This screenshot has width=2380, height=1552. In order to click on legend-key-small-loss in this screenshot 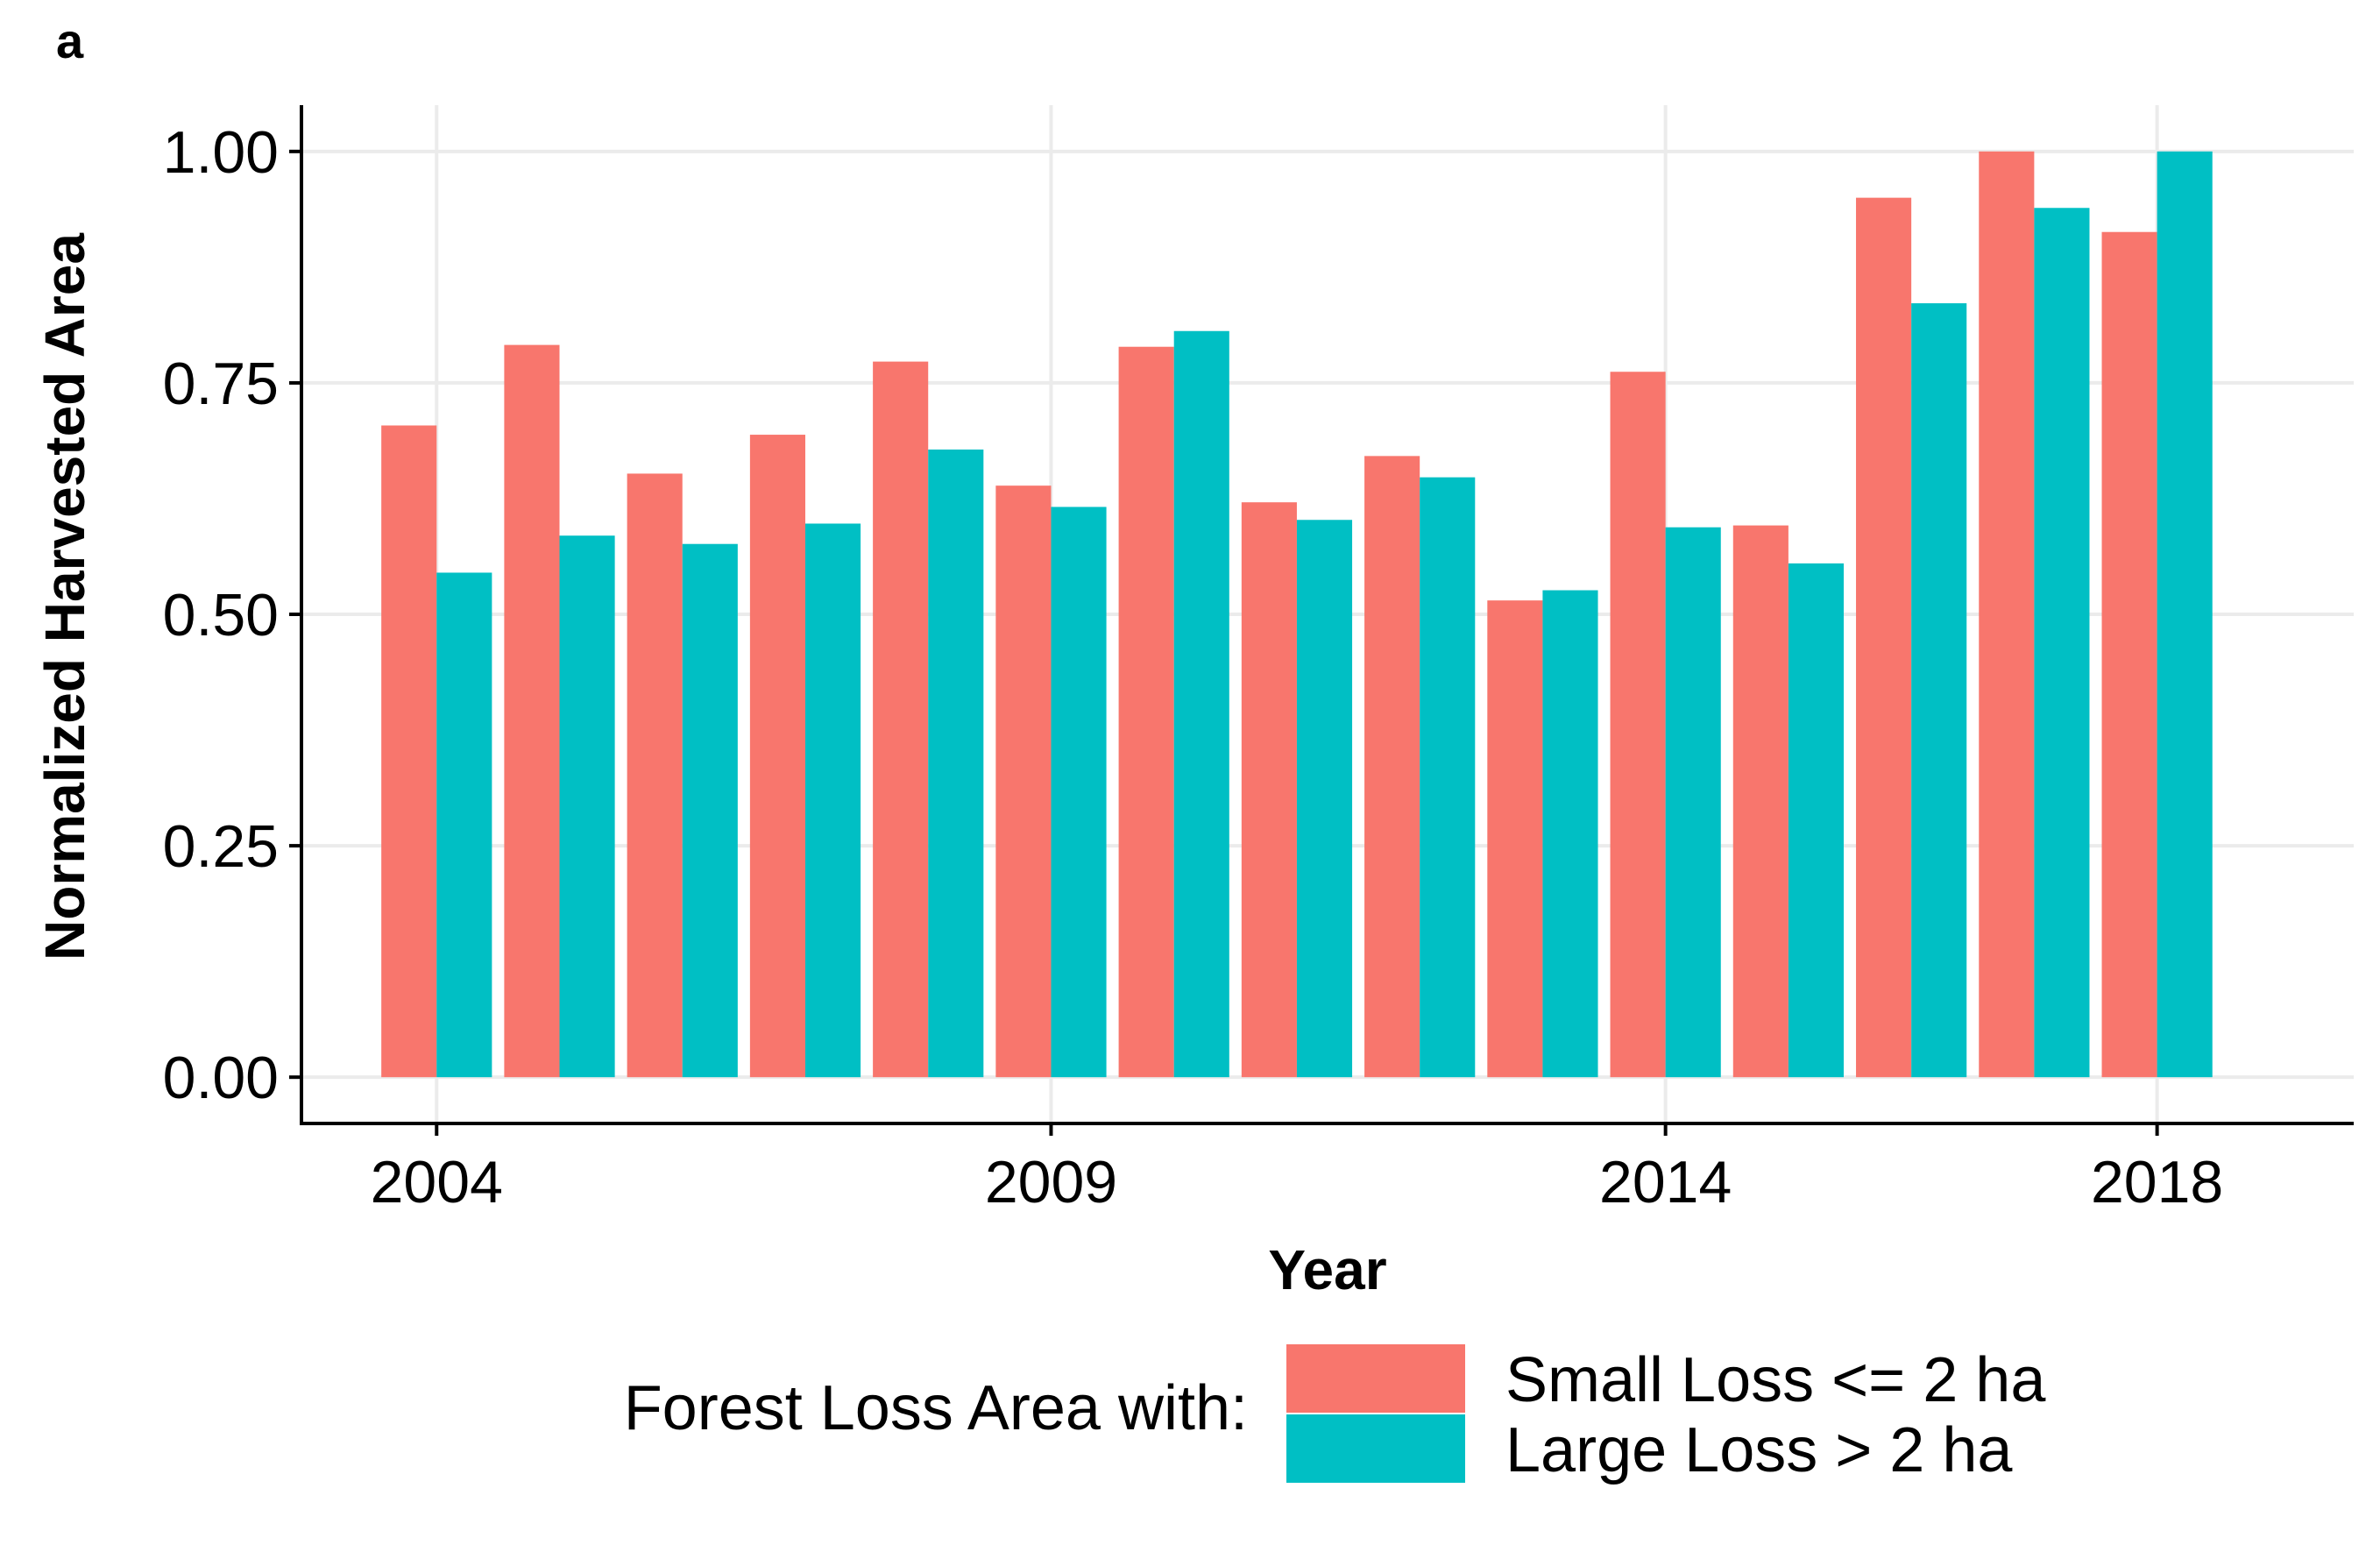, I will do `click(1375, 1378)`.